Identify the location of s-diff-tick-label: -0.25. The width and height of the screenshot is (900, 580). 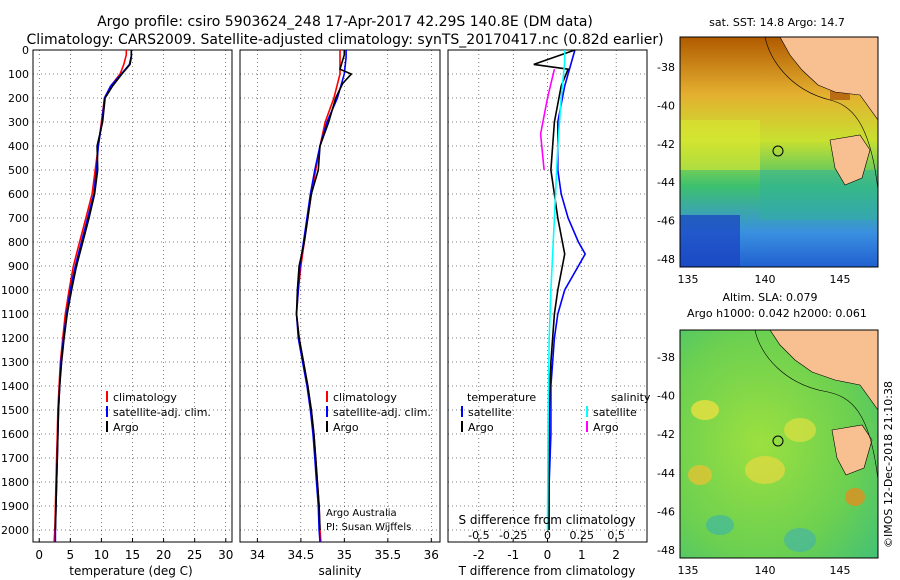
(513, 535).